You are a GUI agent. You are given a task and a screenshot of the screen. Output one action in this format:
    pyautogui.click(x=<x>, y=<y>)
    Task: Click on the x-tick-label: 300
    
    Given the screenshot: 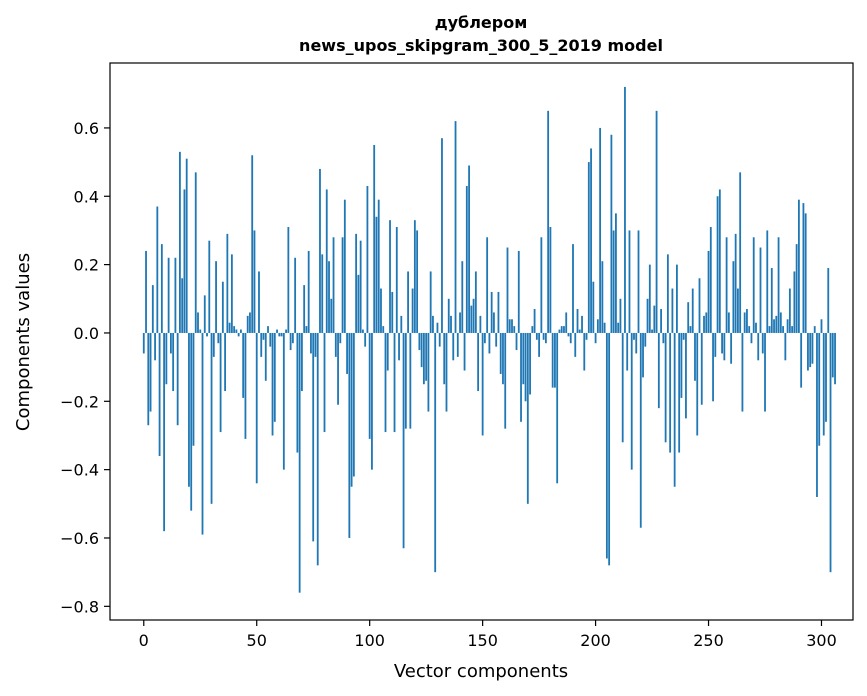 What is the action you would take?
    pyautogui.click(x=821, y=640)
    